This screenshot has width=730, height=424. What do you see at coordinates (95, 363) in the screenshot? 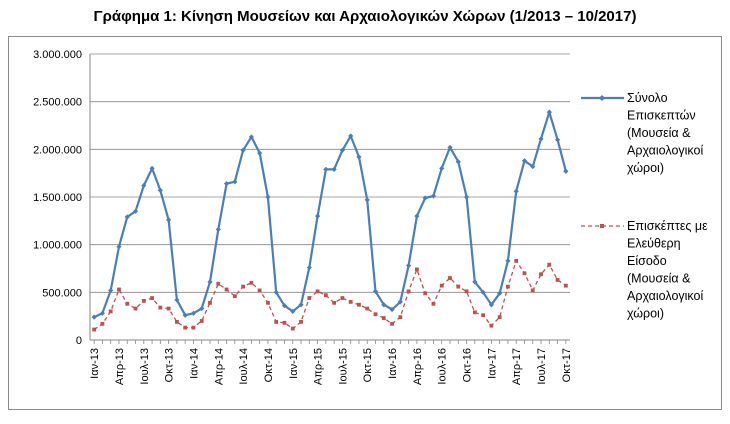
I see `x-tick-label: Ιαν-13` at bounding box center [95, 363].